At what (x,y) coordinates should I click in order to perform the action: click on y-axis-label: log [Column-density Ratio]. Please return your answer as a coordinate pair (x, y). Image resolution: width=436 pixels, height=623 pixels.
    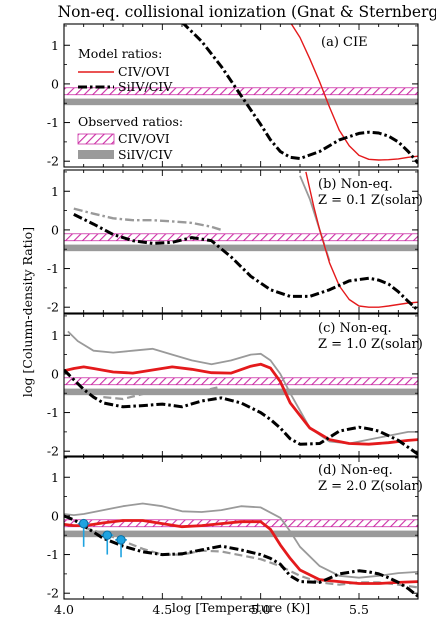
    Looking at the image, I should click on (27, 312).